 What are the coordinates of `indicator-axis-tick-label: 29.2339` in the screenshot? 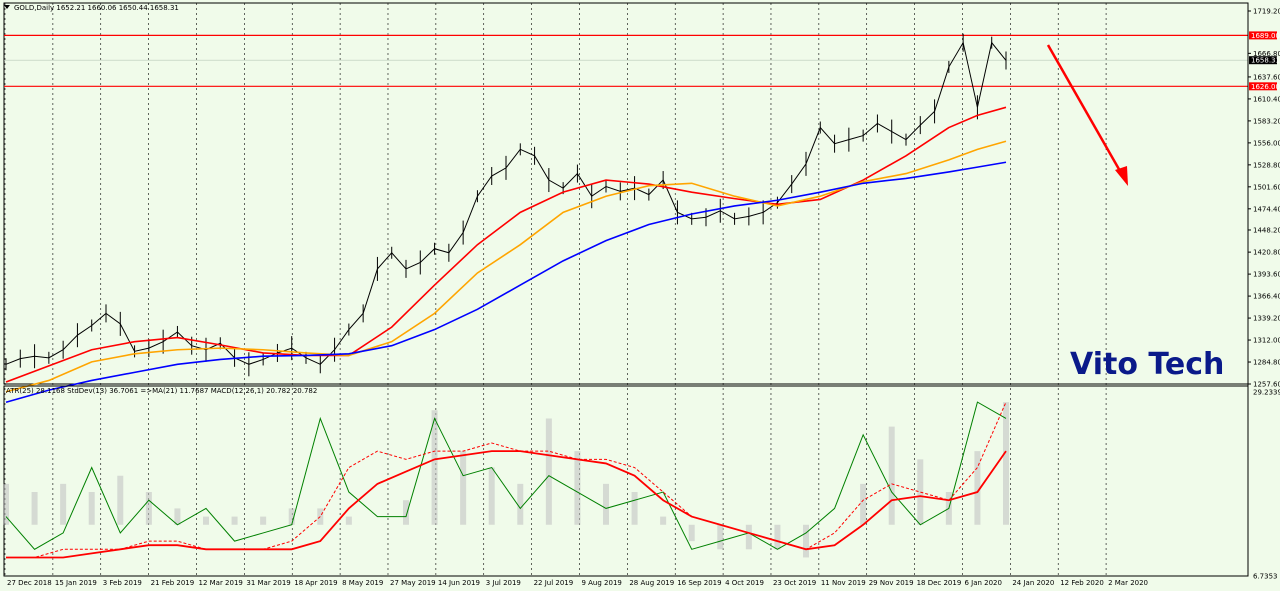 It's located at (1266, 393).